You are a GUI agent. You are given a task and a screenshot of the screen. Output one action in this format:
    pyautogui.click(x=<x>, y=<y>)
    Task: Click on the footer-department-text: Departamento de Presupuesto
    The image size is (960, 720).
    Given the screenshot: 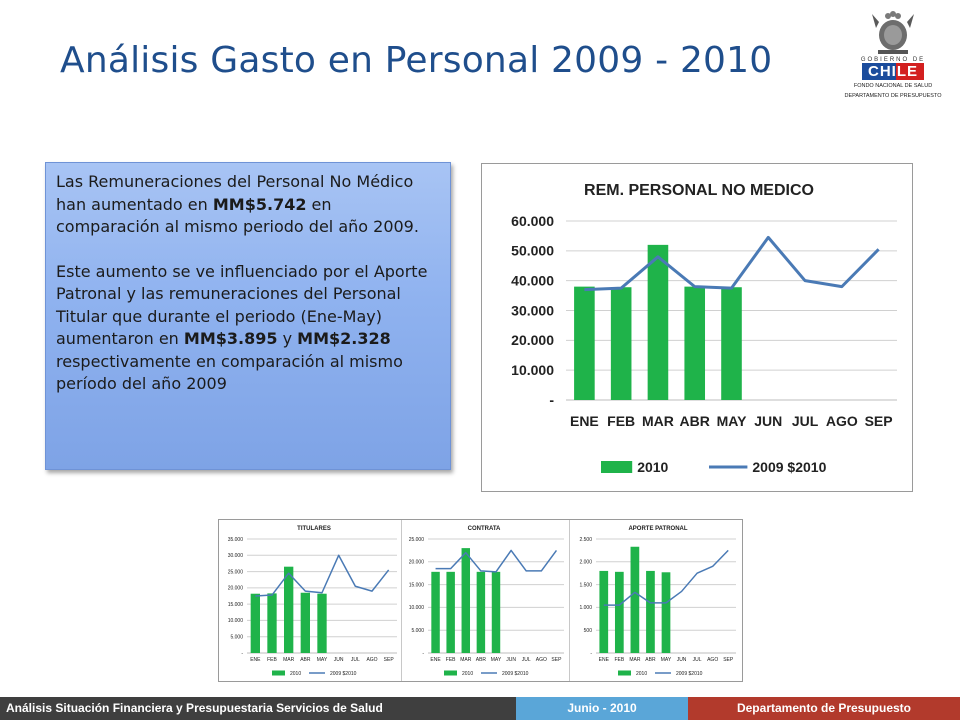 What is the action you would take?
    pyautogui.click(x=824, y=708)
    